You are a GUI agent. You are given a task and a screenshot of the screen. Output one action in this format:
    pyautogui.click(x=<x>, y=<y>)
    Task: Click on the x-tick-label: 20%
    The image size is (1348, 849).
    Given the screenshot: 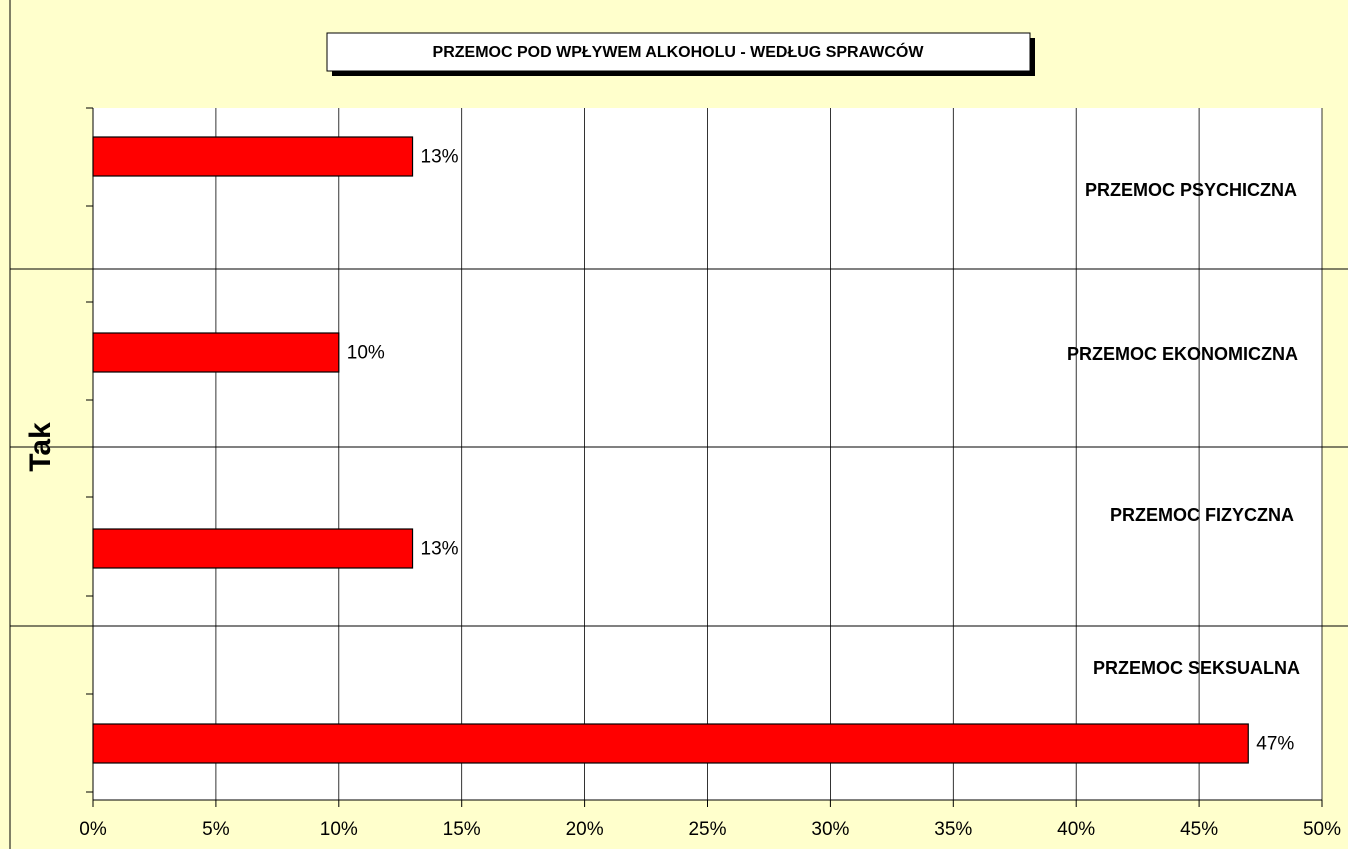 What is the action you would take?
    pyautogui.click(x=585, y=829)
    